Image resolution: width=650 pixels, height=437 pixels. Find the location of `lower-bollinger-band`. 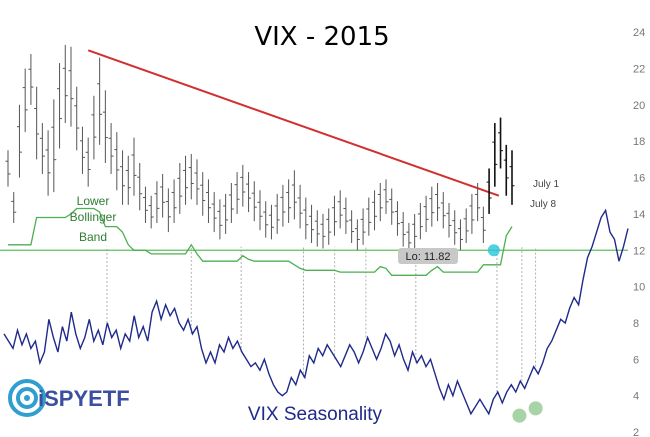

lower-bollinger-band is located at coordinates (260, 241).